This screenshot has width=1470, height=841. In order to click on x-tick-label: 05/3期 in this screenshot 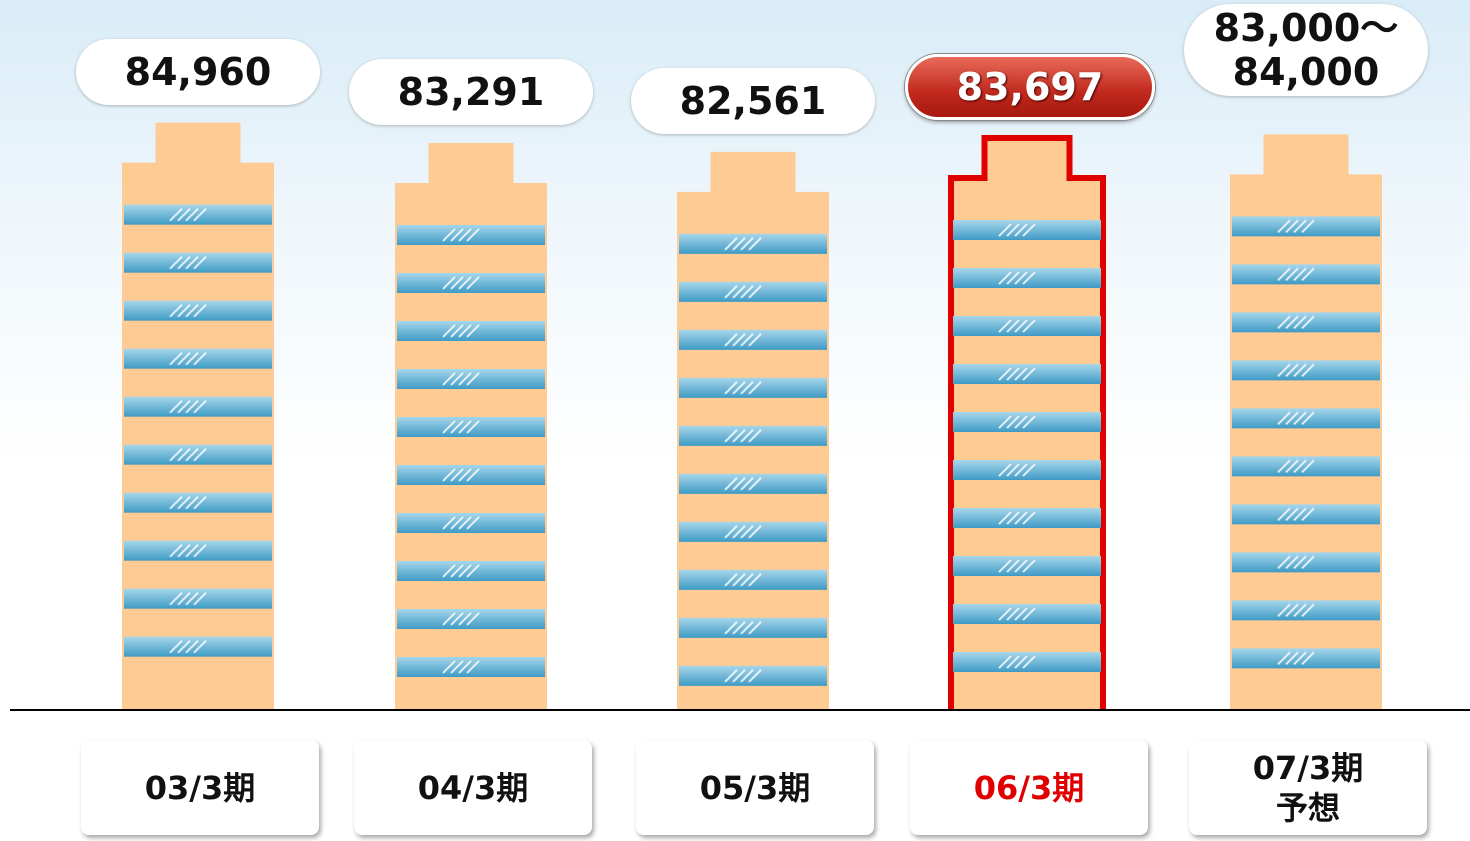, I will do `click(755, 787)`.